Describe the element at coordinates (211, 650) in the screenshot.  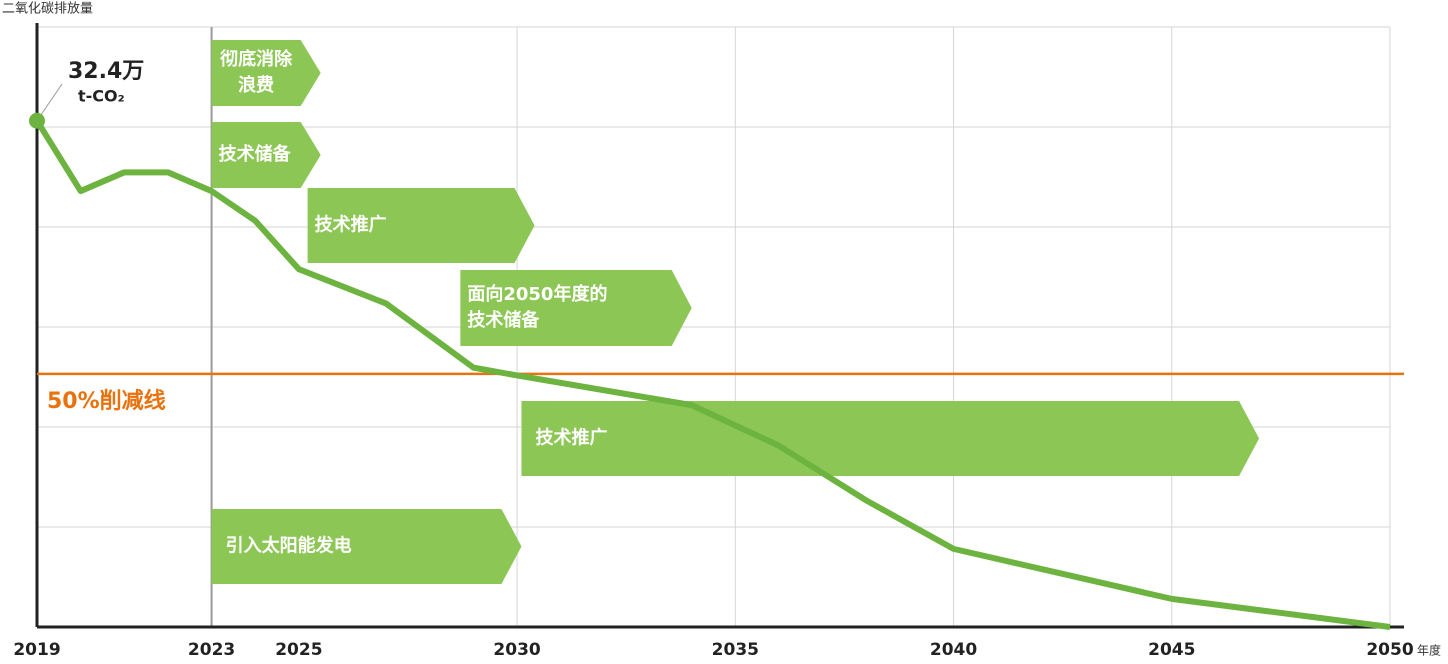
I see `x-tick-label: 2023` at that location.